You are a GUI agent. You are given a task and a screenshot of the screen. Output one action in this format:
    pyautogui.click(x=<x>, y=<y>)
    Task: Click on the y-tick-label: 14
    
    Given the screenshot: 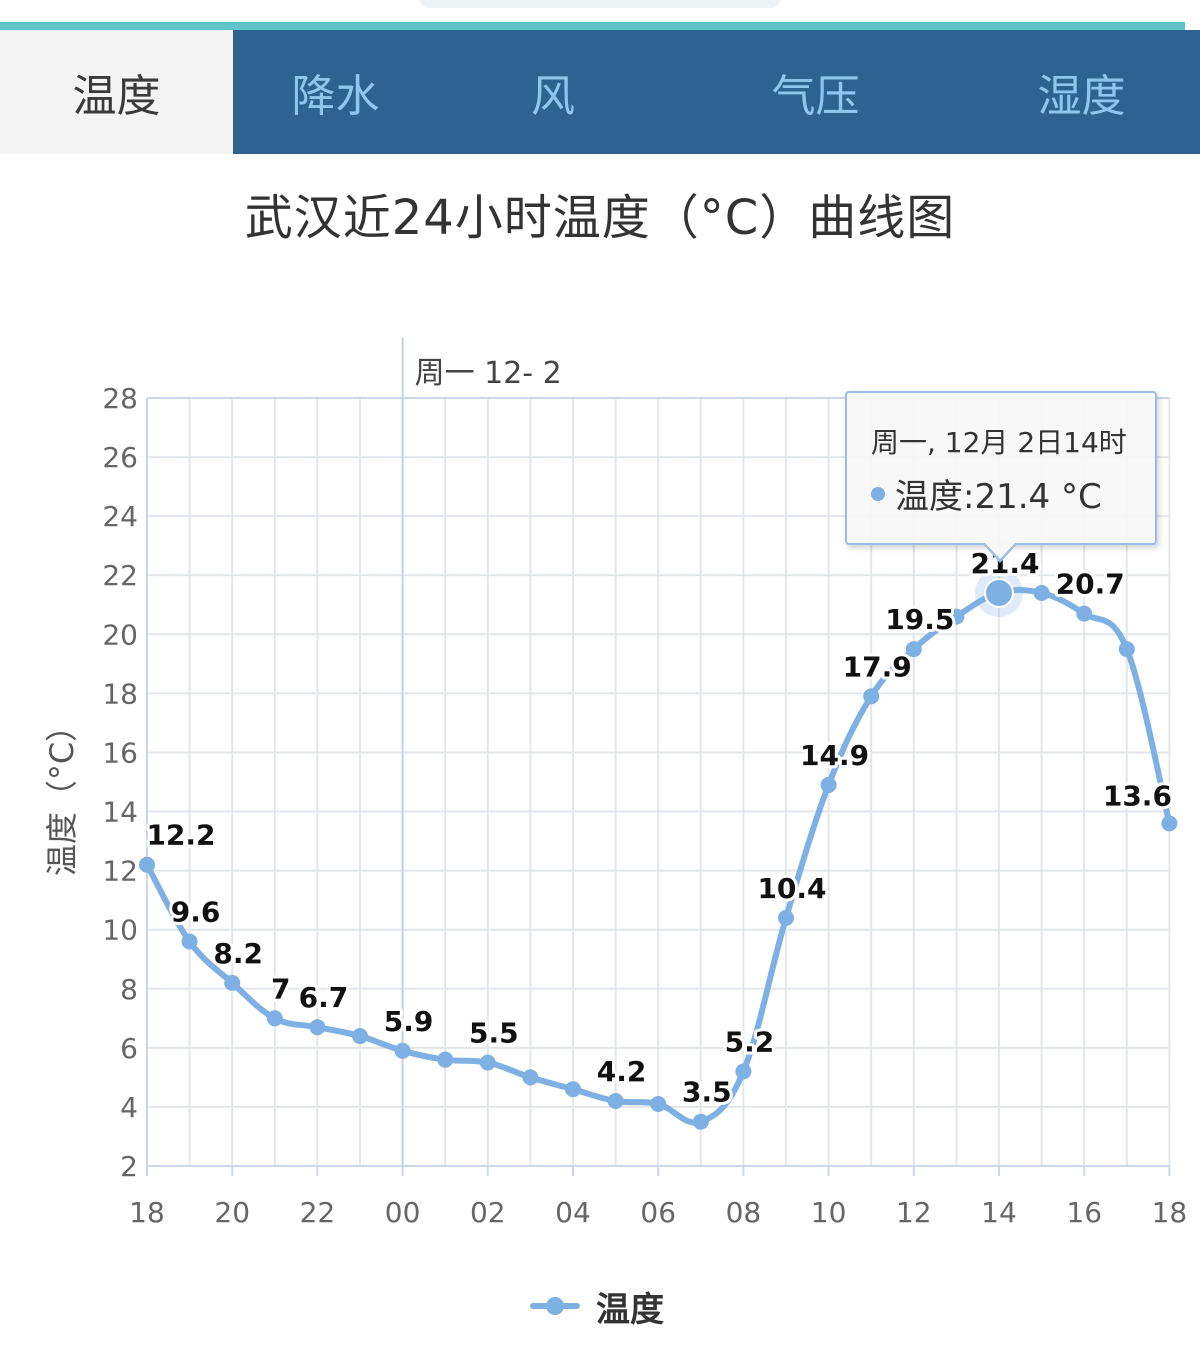 What is the action you would take?
    pyautogui.click(x=120, y=812)
    